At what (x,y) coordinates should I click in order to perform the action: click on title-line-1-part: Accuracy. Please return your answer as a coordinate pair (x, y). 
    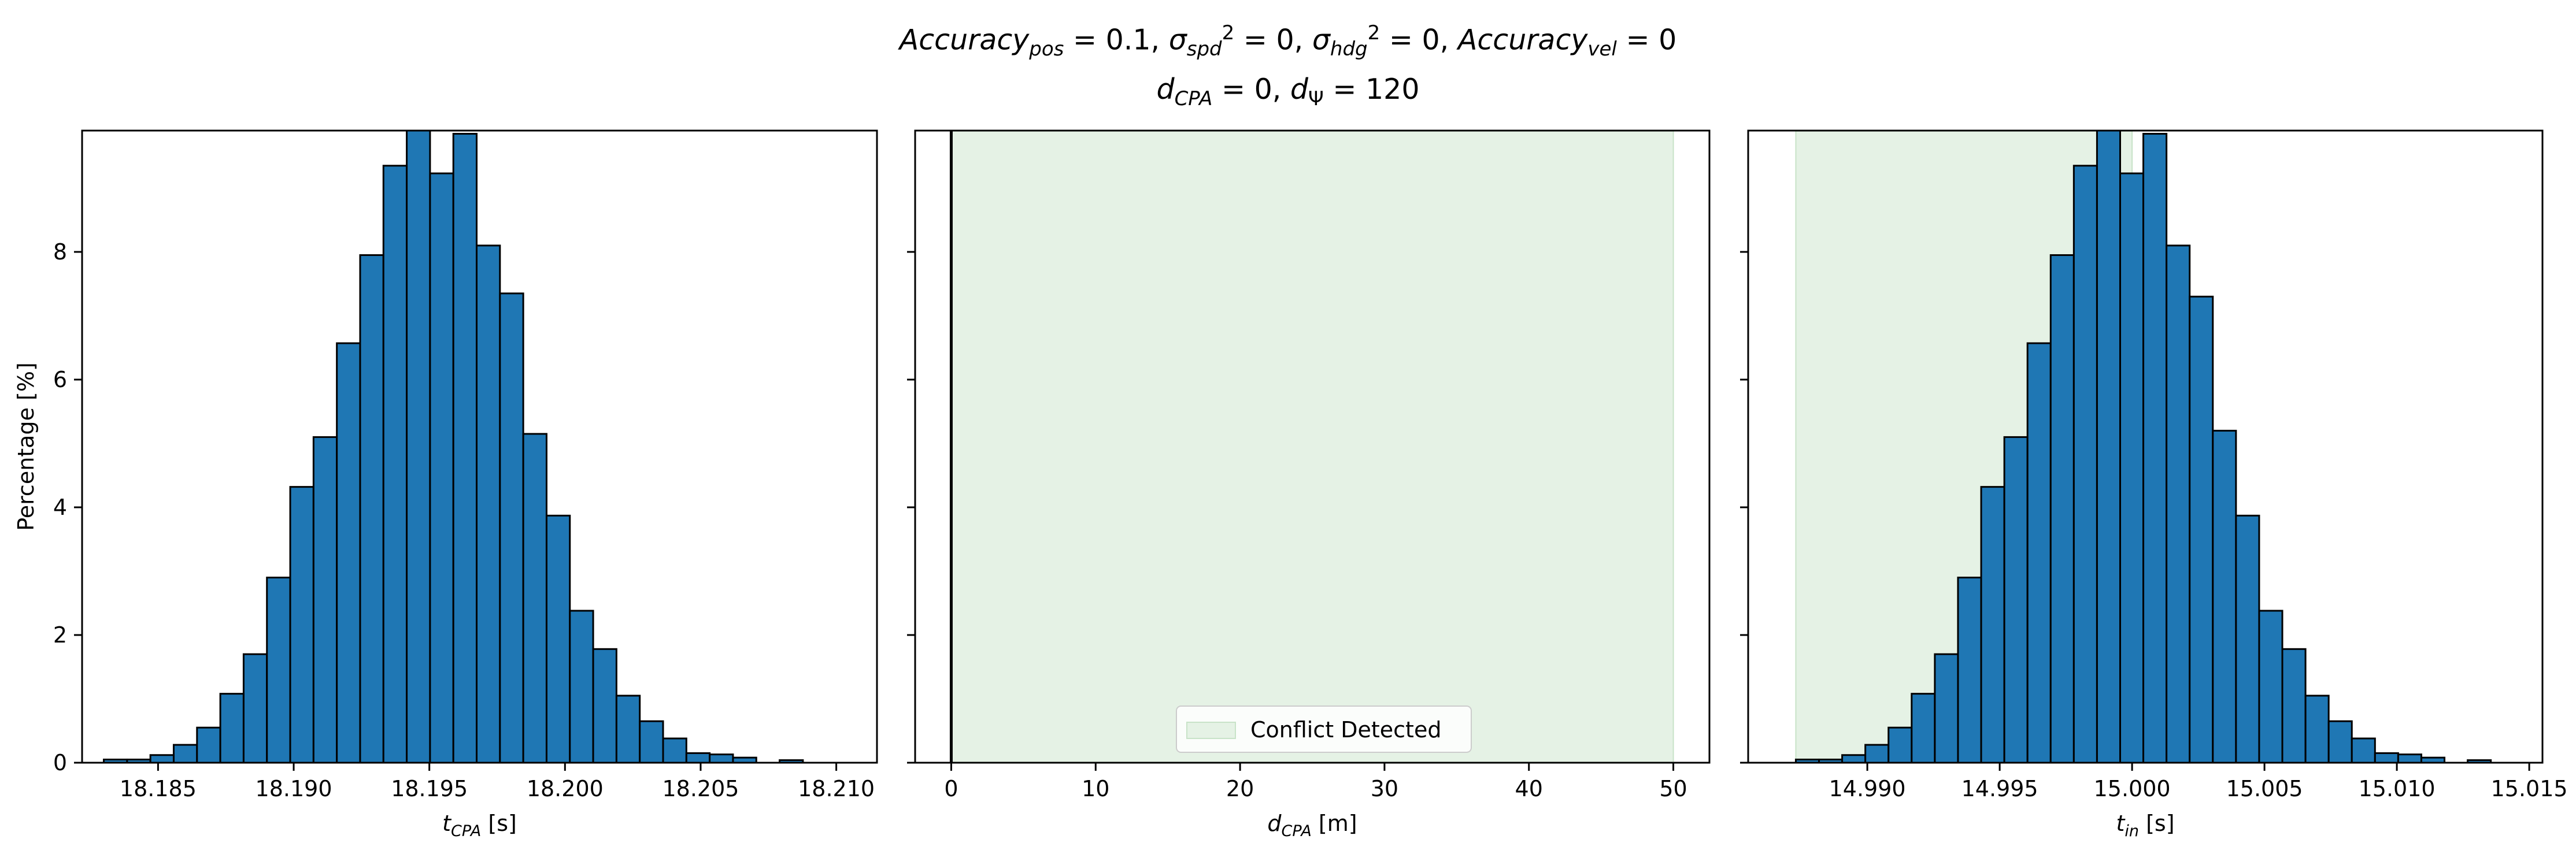
    Looking at the image, I should click on (964, 40).